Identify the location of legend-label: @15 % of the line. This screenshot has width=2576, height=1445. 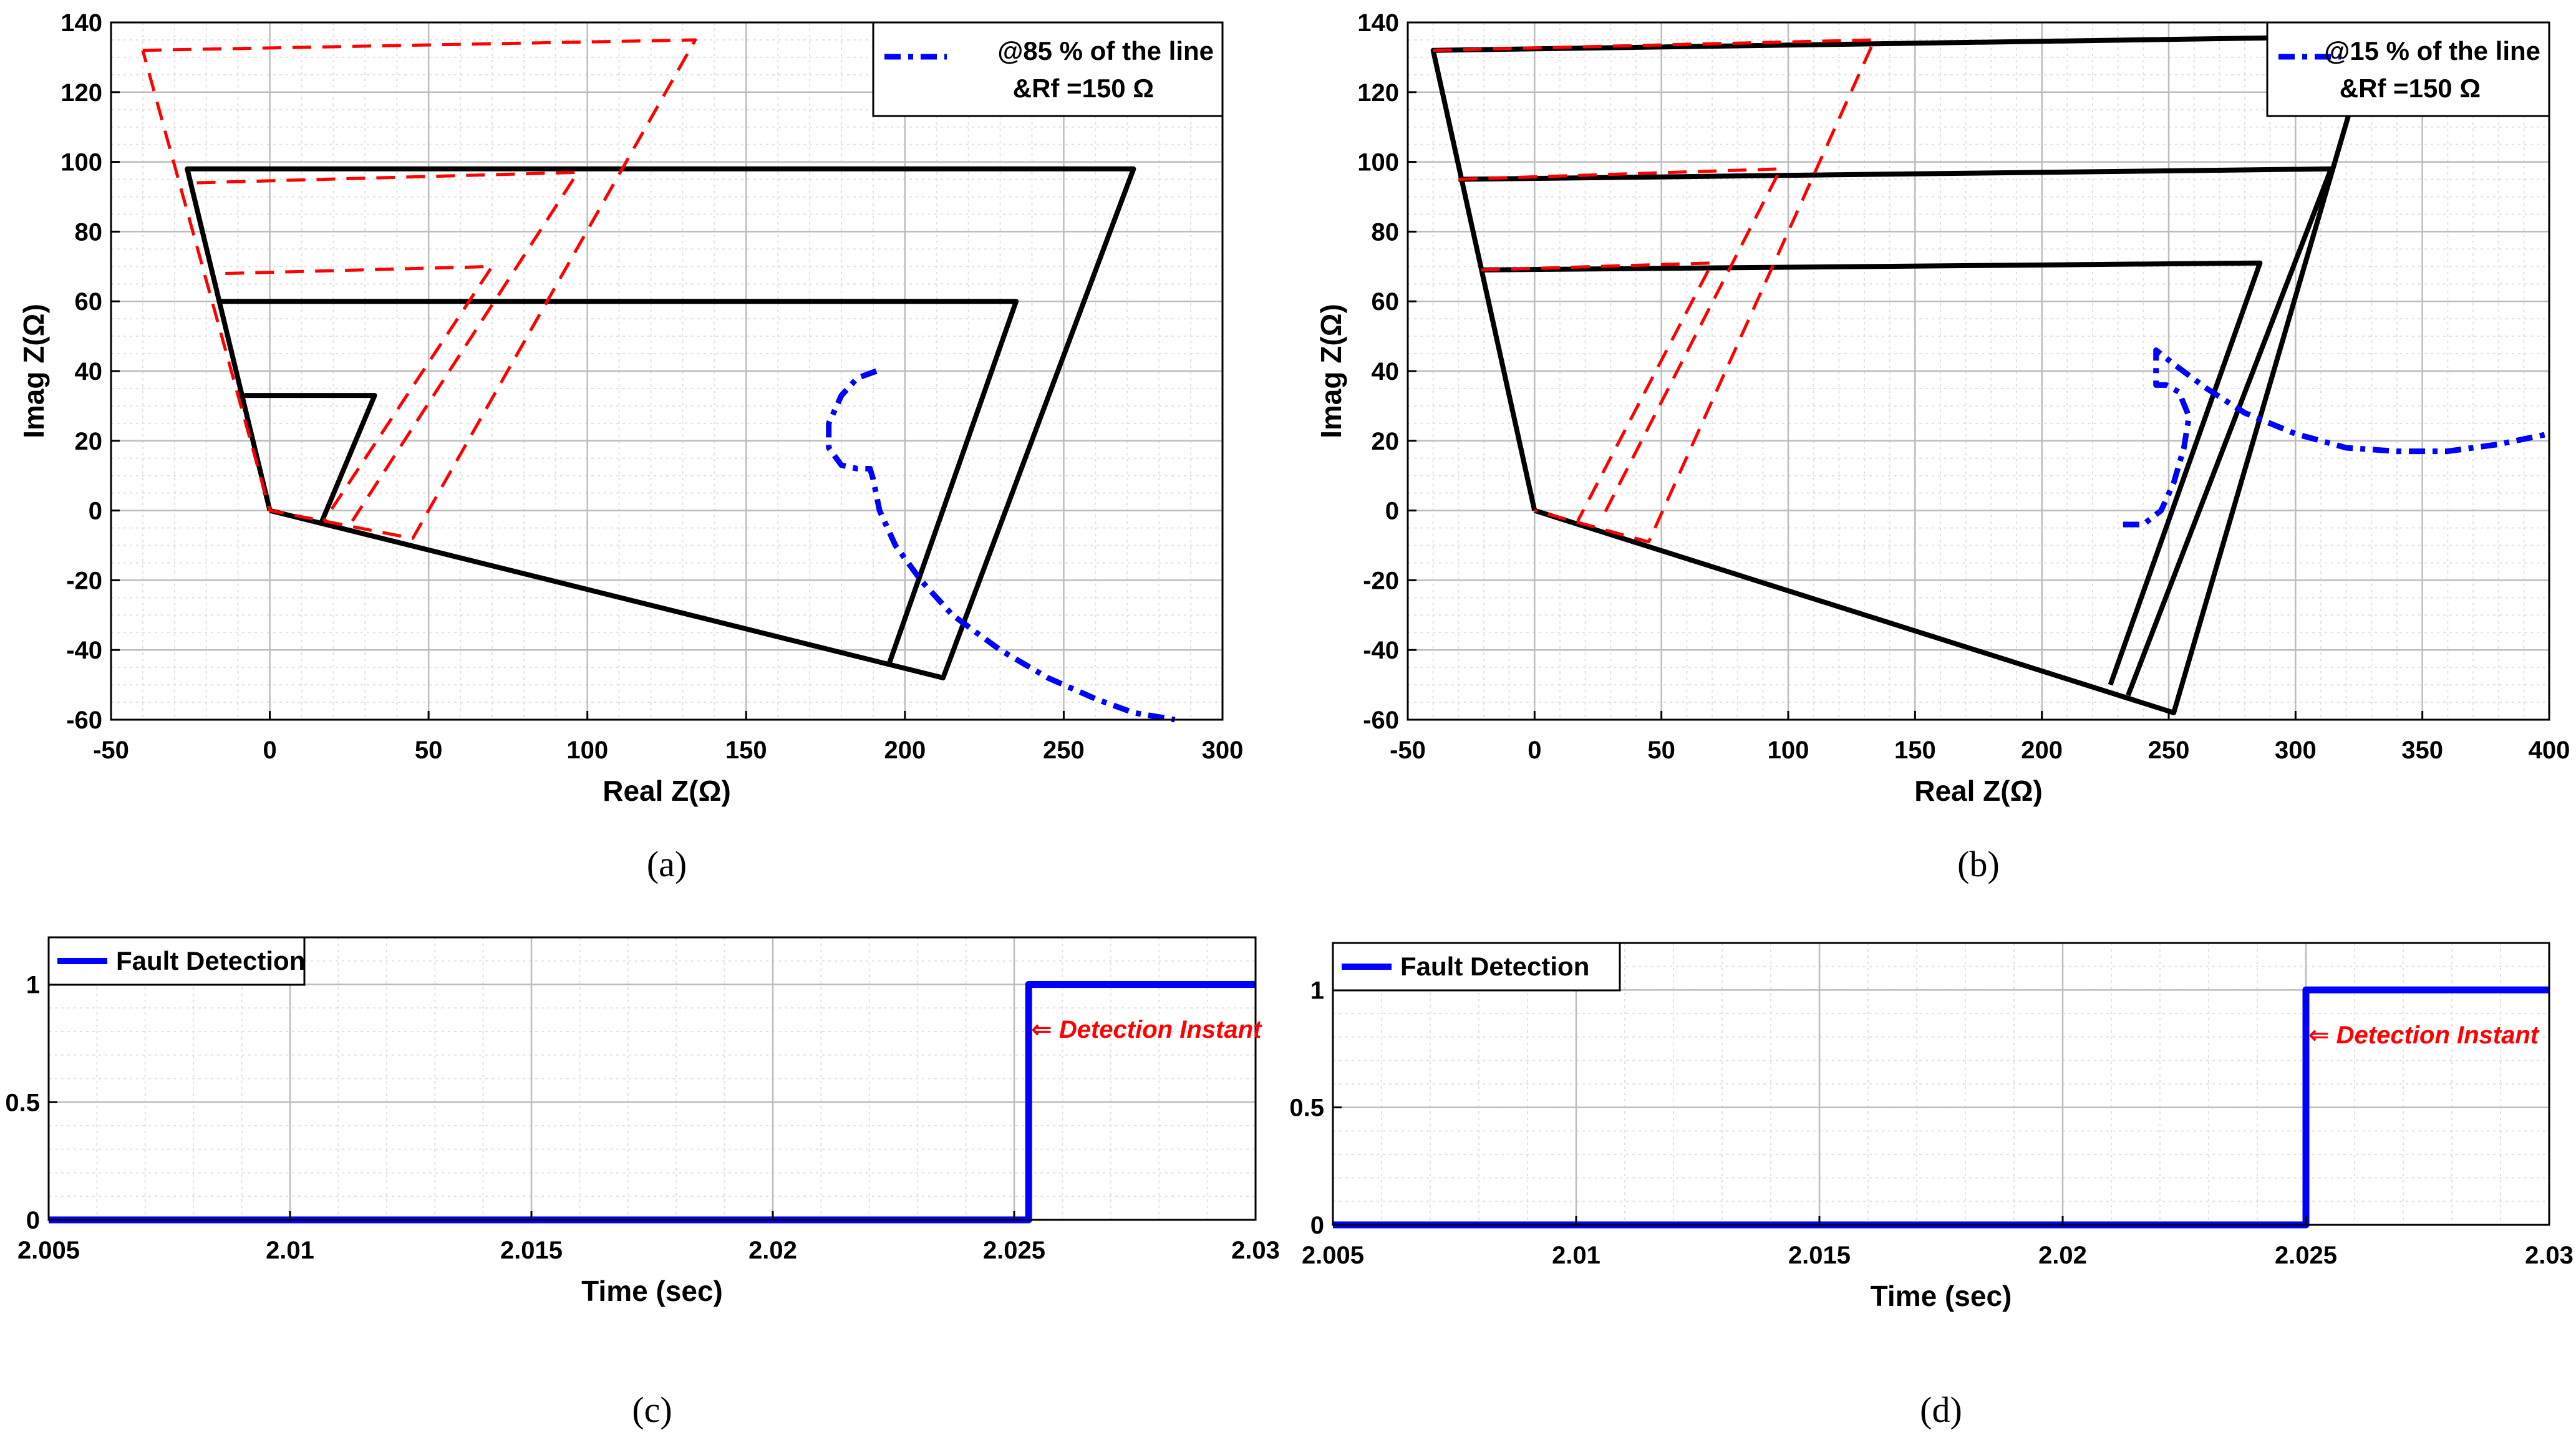
(2432, 50).